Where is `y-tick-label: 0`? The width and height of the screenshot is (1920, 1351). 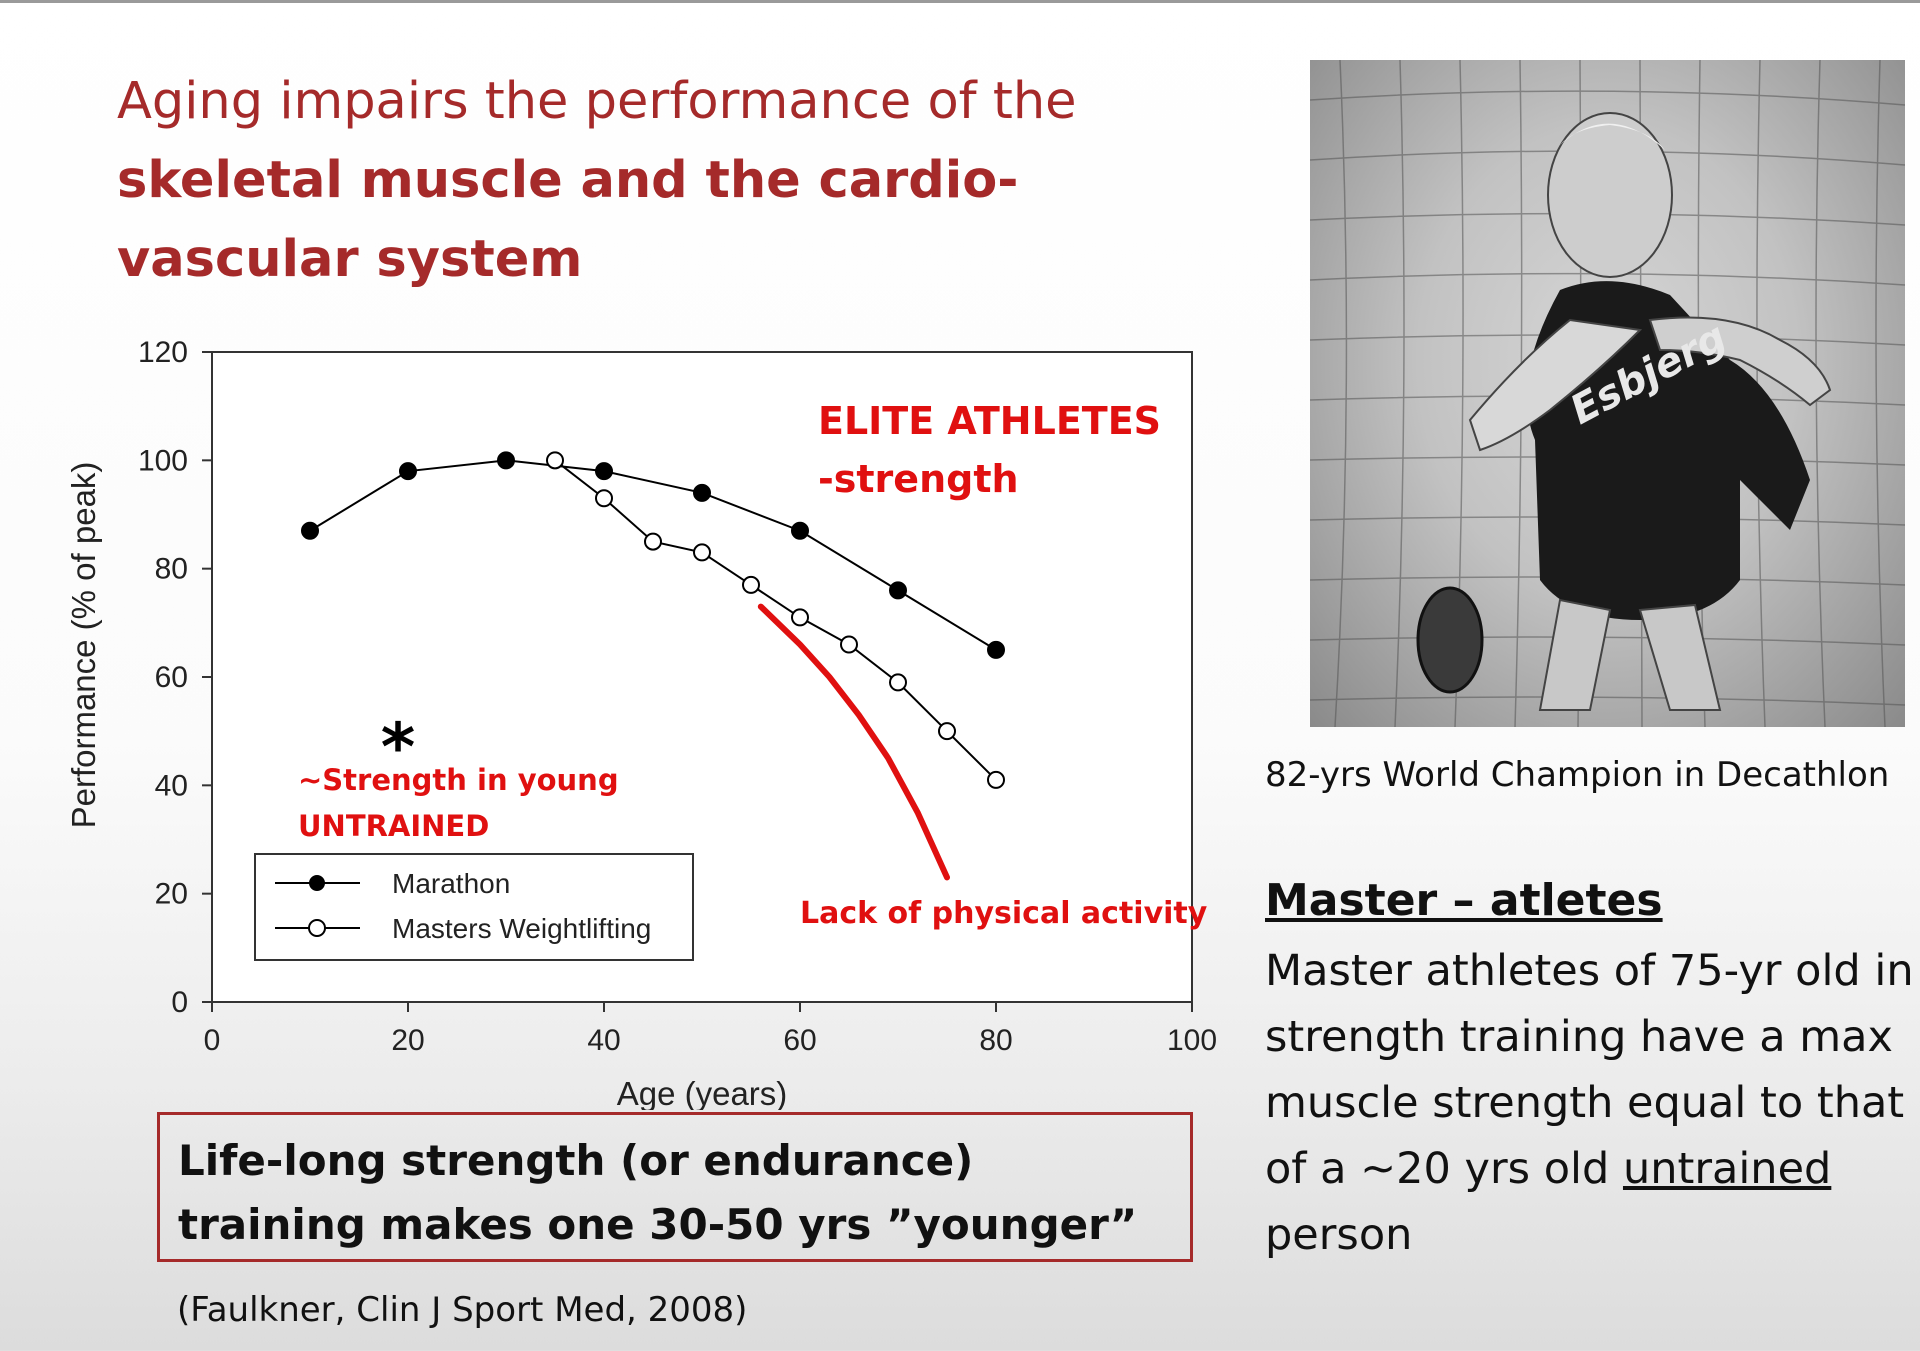
y-tick-label: 0 is located at coordinates (179, 1002).